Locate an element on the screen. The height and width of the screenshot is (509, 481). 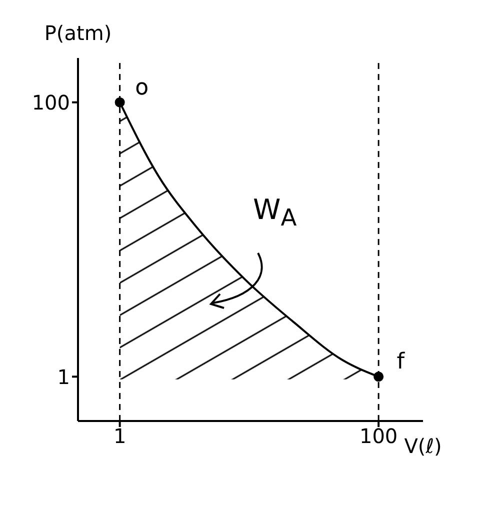
annotation: o is located at coordinates (142, 87).